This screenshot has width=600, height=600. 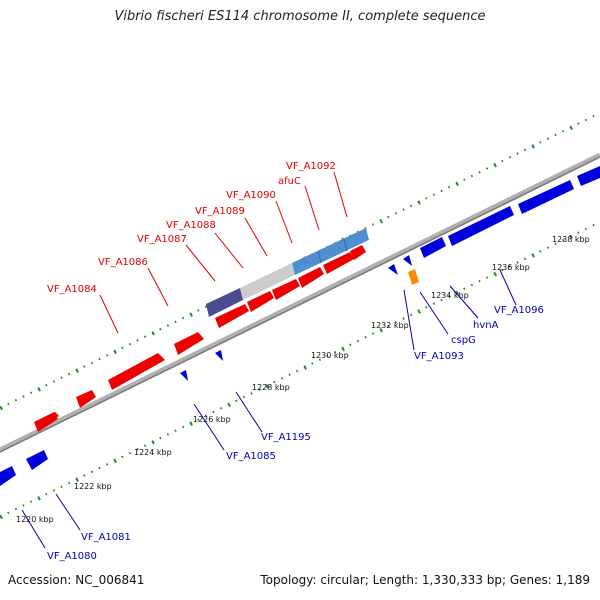 What do you see at coordinates (212, 419) in the screenshot?
I see `tick-label: 1226 kbp` at bounding box center [212, 419].